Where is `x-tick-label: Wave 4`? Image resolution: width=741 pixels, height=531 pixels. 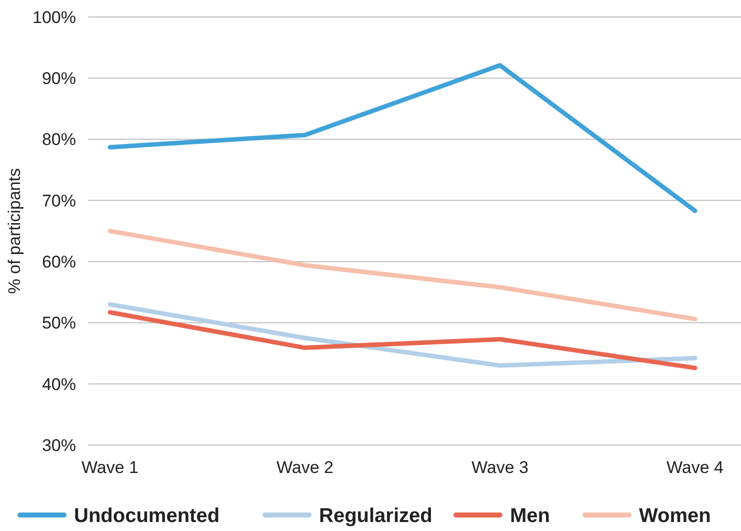 x-tick-label: Wave 4 is located at coordinates (695, 467).